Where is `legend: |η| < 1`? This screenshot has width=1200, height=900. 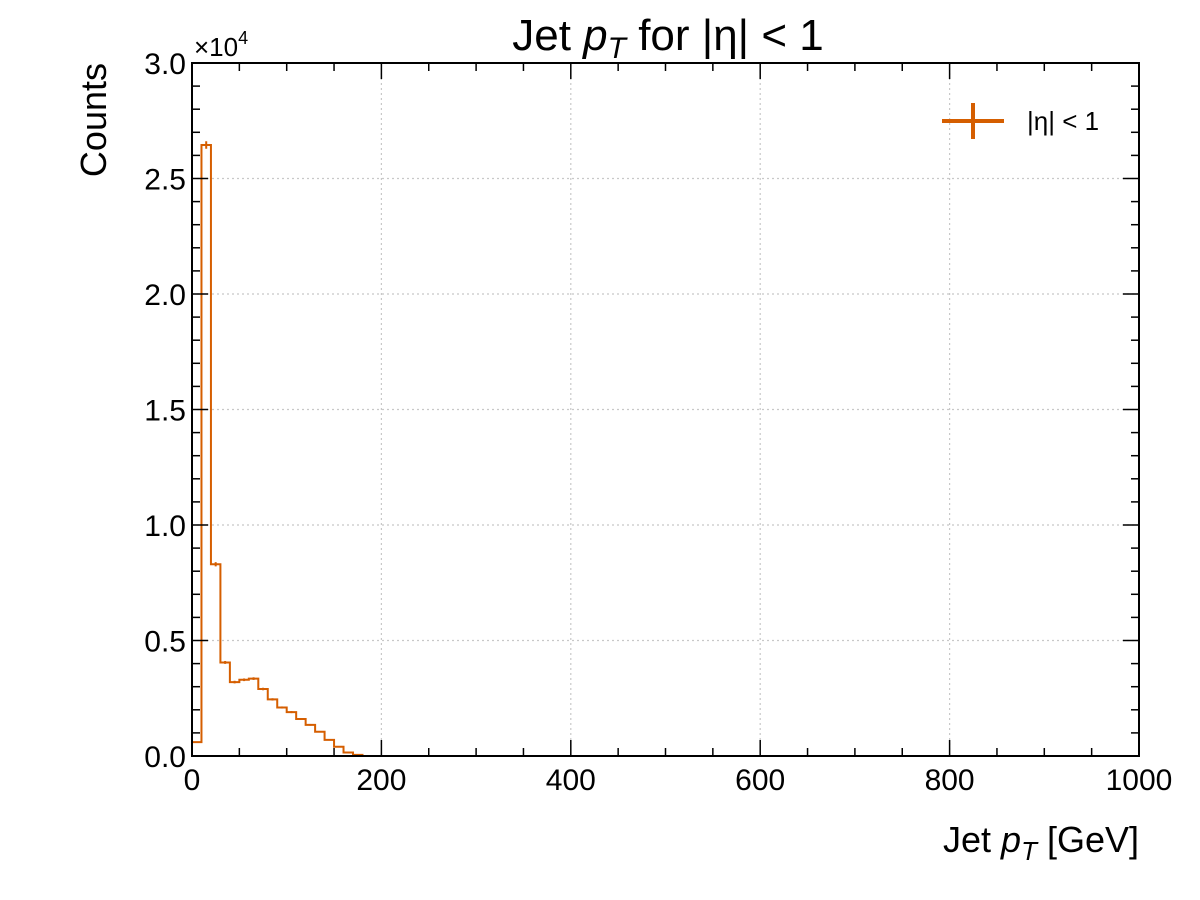 legend: |η| < 1 is located at coordinates (1020, 121).